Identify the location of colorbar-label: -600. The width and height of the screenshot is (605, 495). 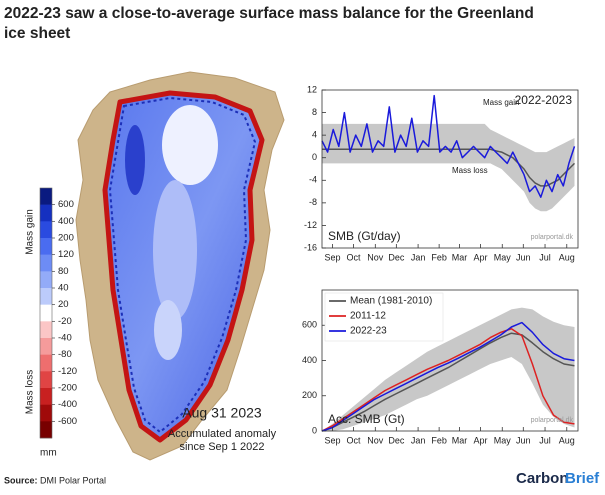
(67, 421).